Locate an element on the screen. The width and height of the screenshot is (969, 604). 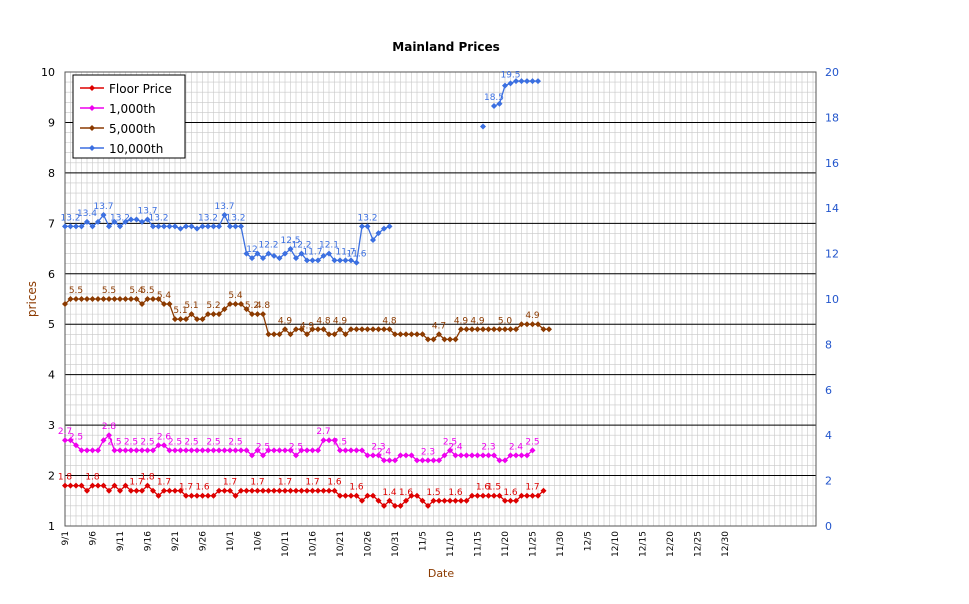
data-label: 13.7 is located at coordinates (224, 207).